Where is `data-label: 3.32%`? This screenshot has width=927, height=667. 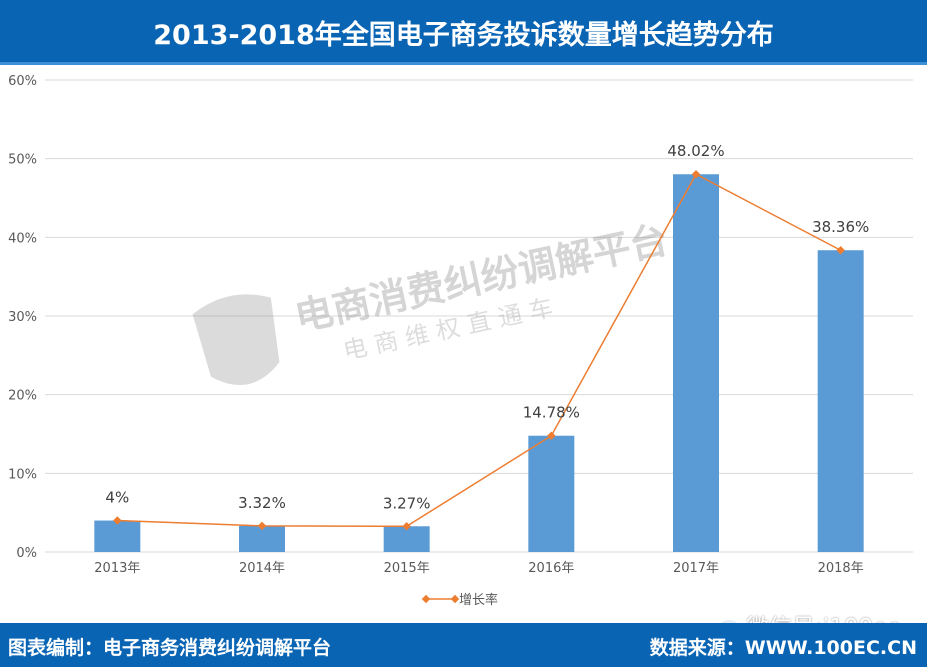
data-label: 3.32% is located at coordinates (262, 503).